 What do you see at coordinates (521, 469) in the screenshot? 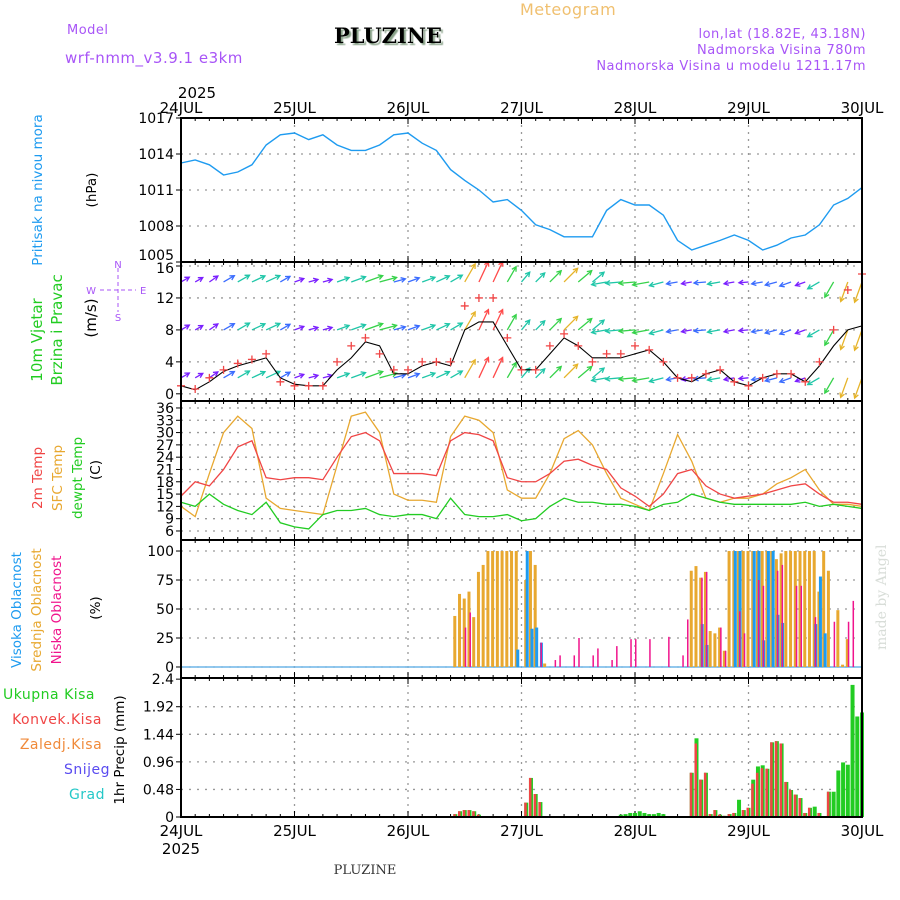
I see `temp-2m-line` at bounding box center [521, 469].